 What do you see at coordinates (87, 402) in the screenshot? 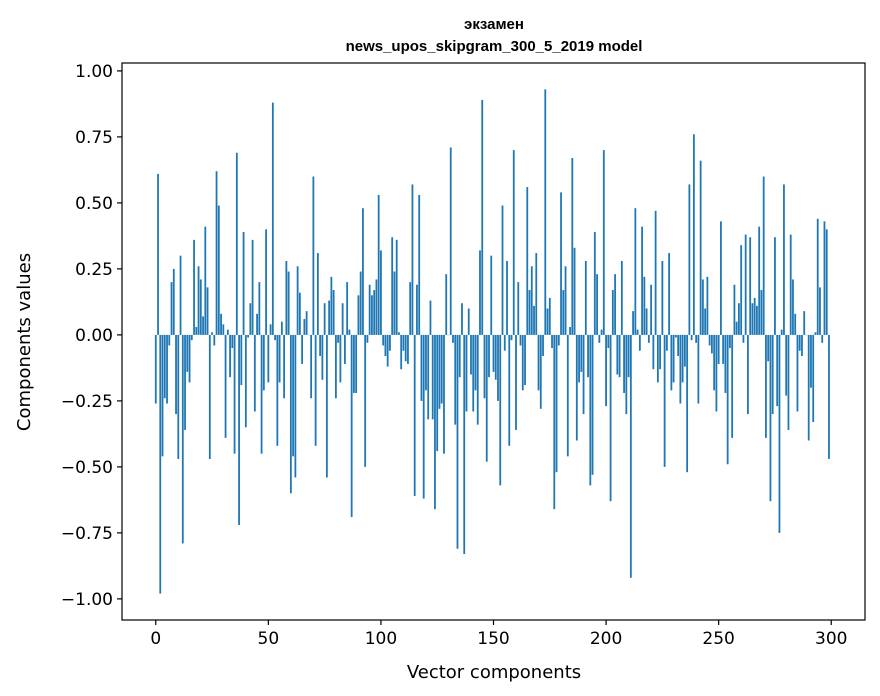
I see `y-tick-label: −0.25` at bounding box center [87, 402].